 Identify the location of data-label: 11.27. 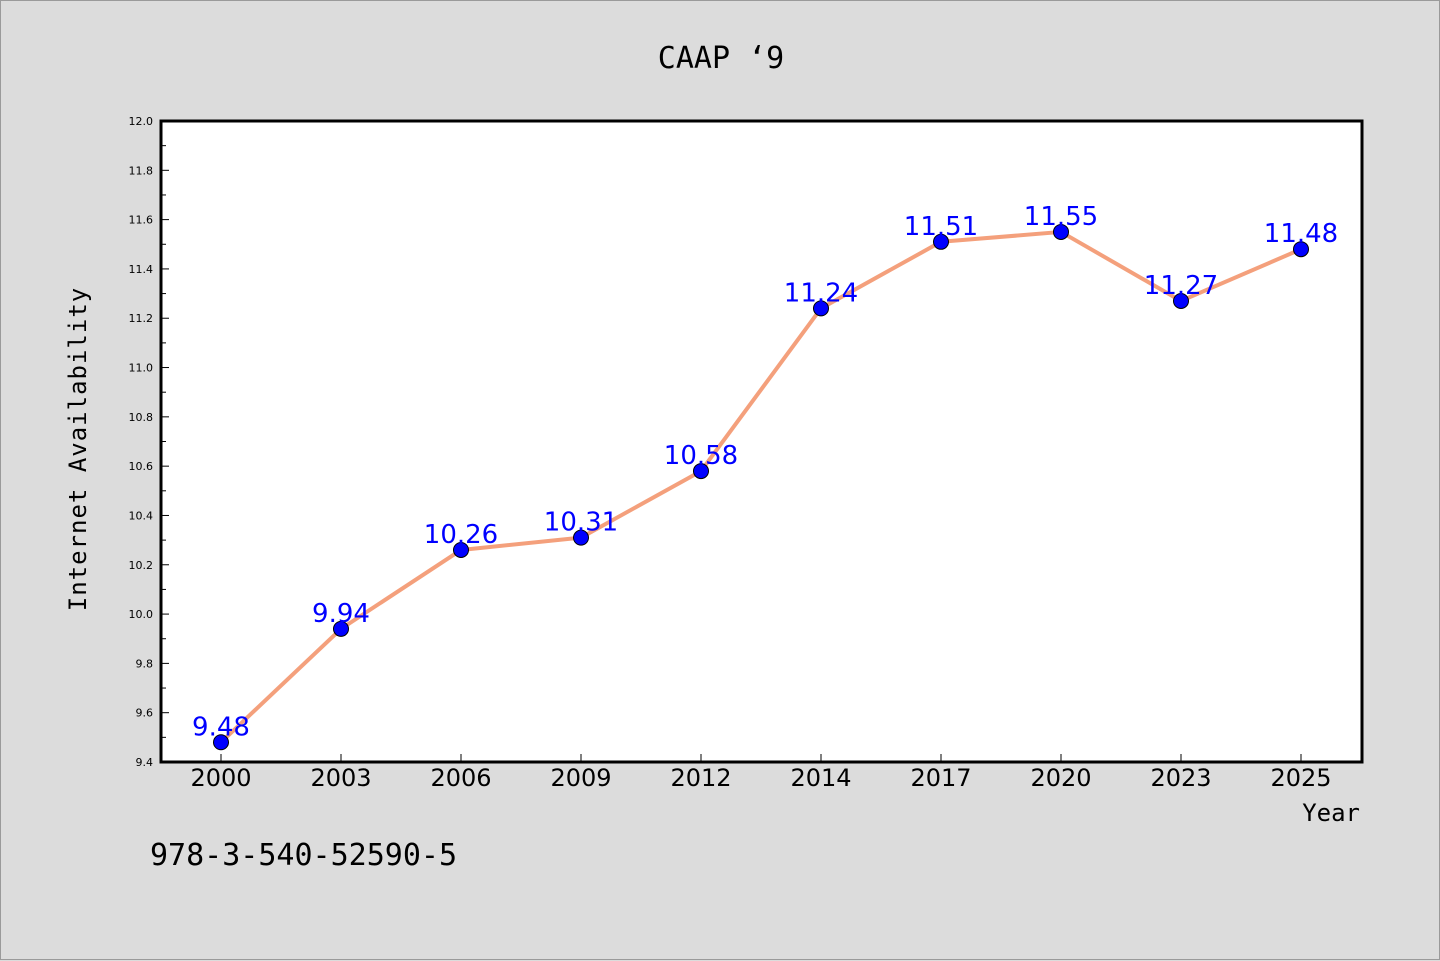
(1181, 286).